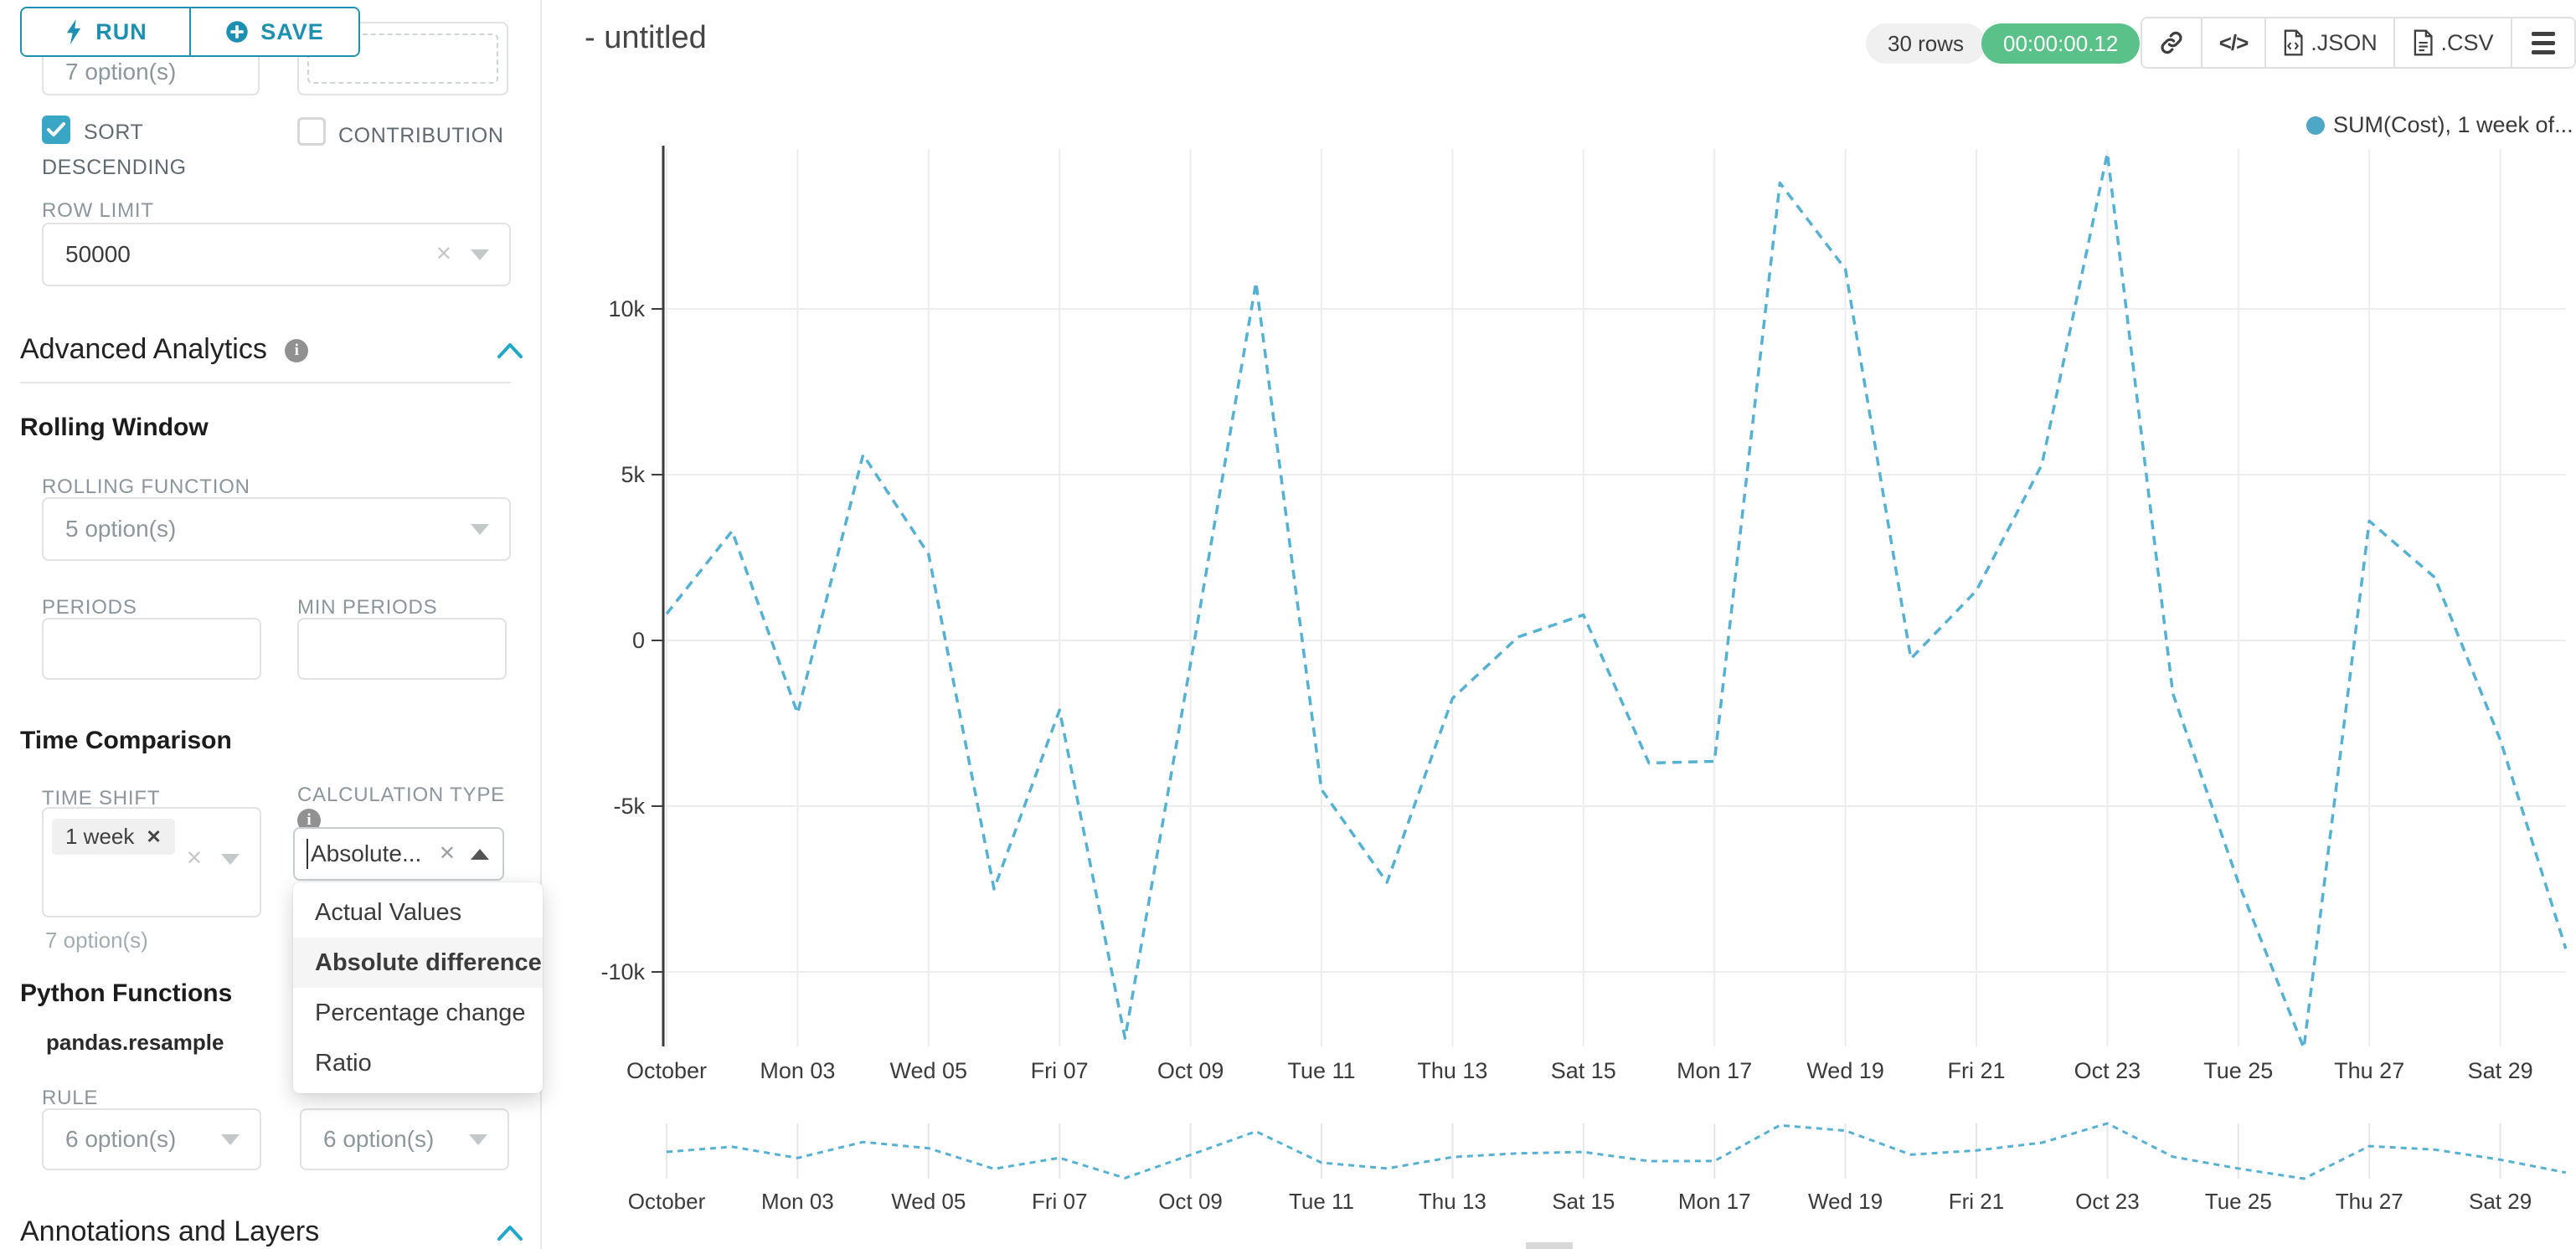  Describe the element at coordinates (70, 1098) in the screenshot. I see `rule-label: RULE` at that location.